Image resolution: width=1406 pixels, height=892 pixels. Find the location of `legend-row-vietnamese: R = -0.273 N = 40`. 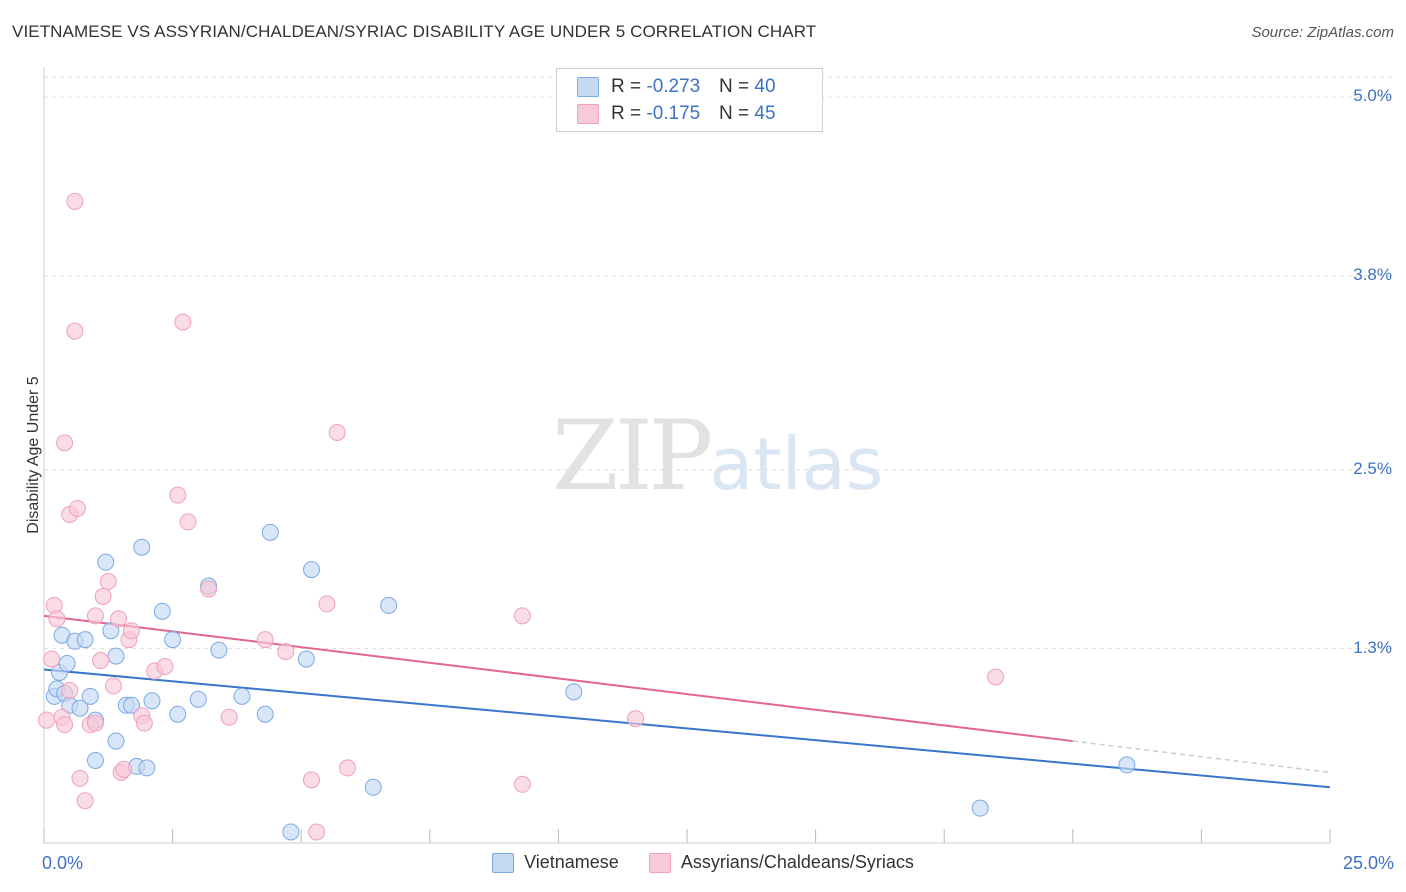

legend-row-vietnamese: R = -0.273 N = 40 is located at coordinates (676, 87).